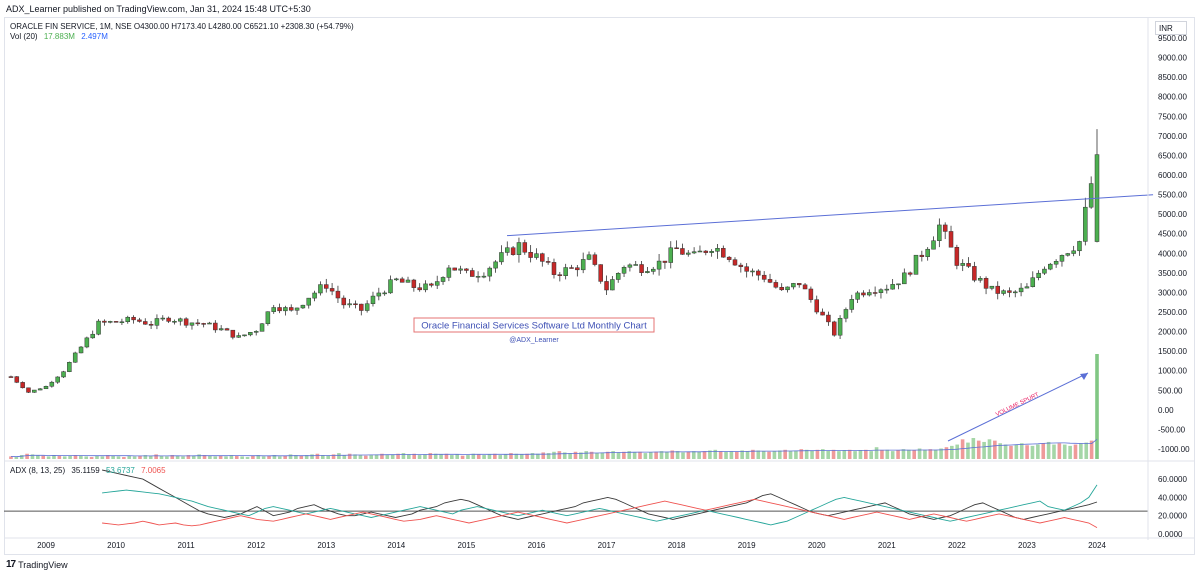  What do you see at coordinates (554, 448) in the screenshot?
I see `volume-ma-line` at bounding box center [554, 448].